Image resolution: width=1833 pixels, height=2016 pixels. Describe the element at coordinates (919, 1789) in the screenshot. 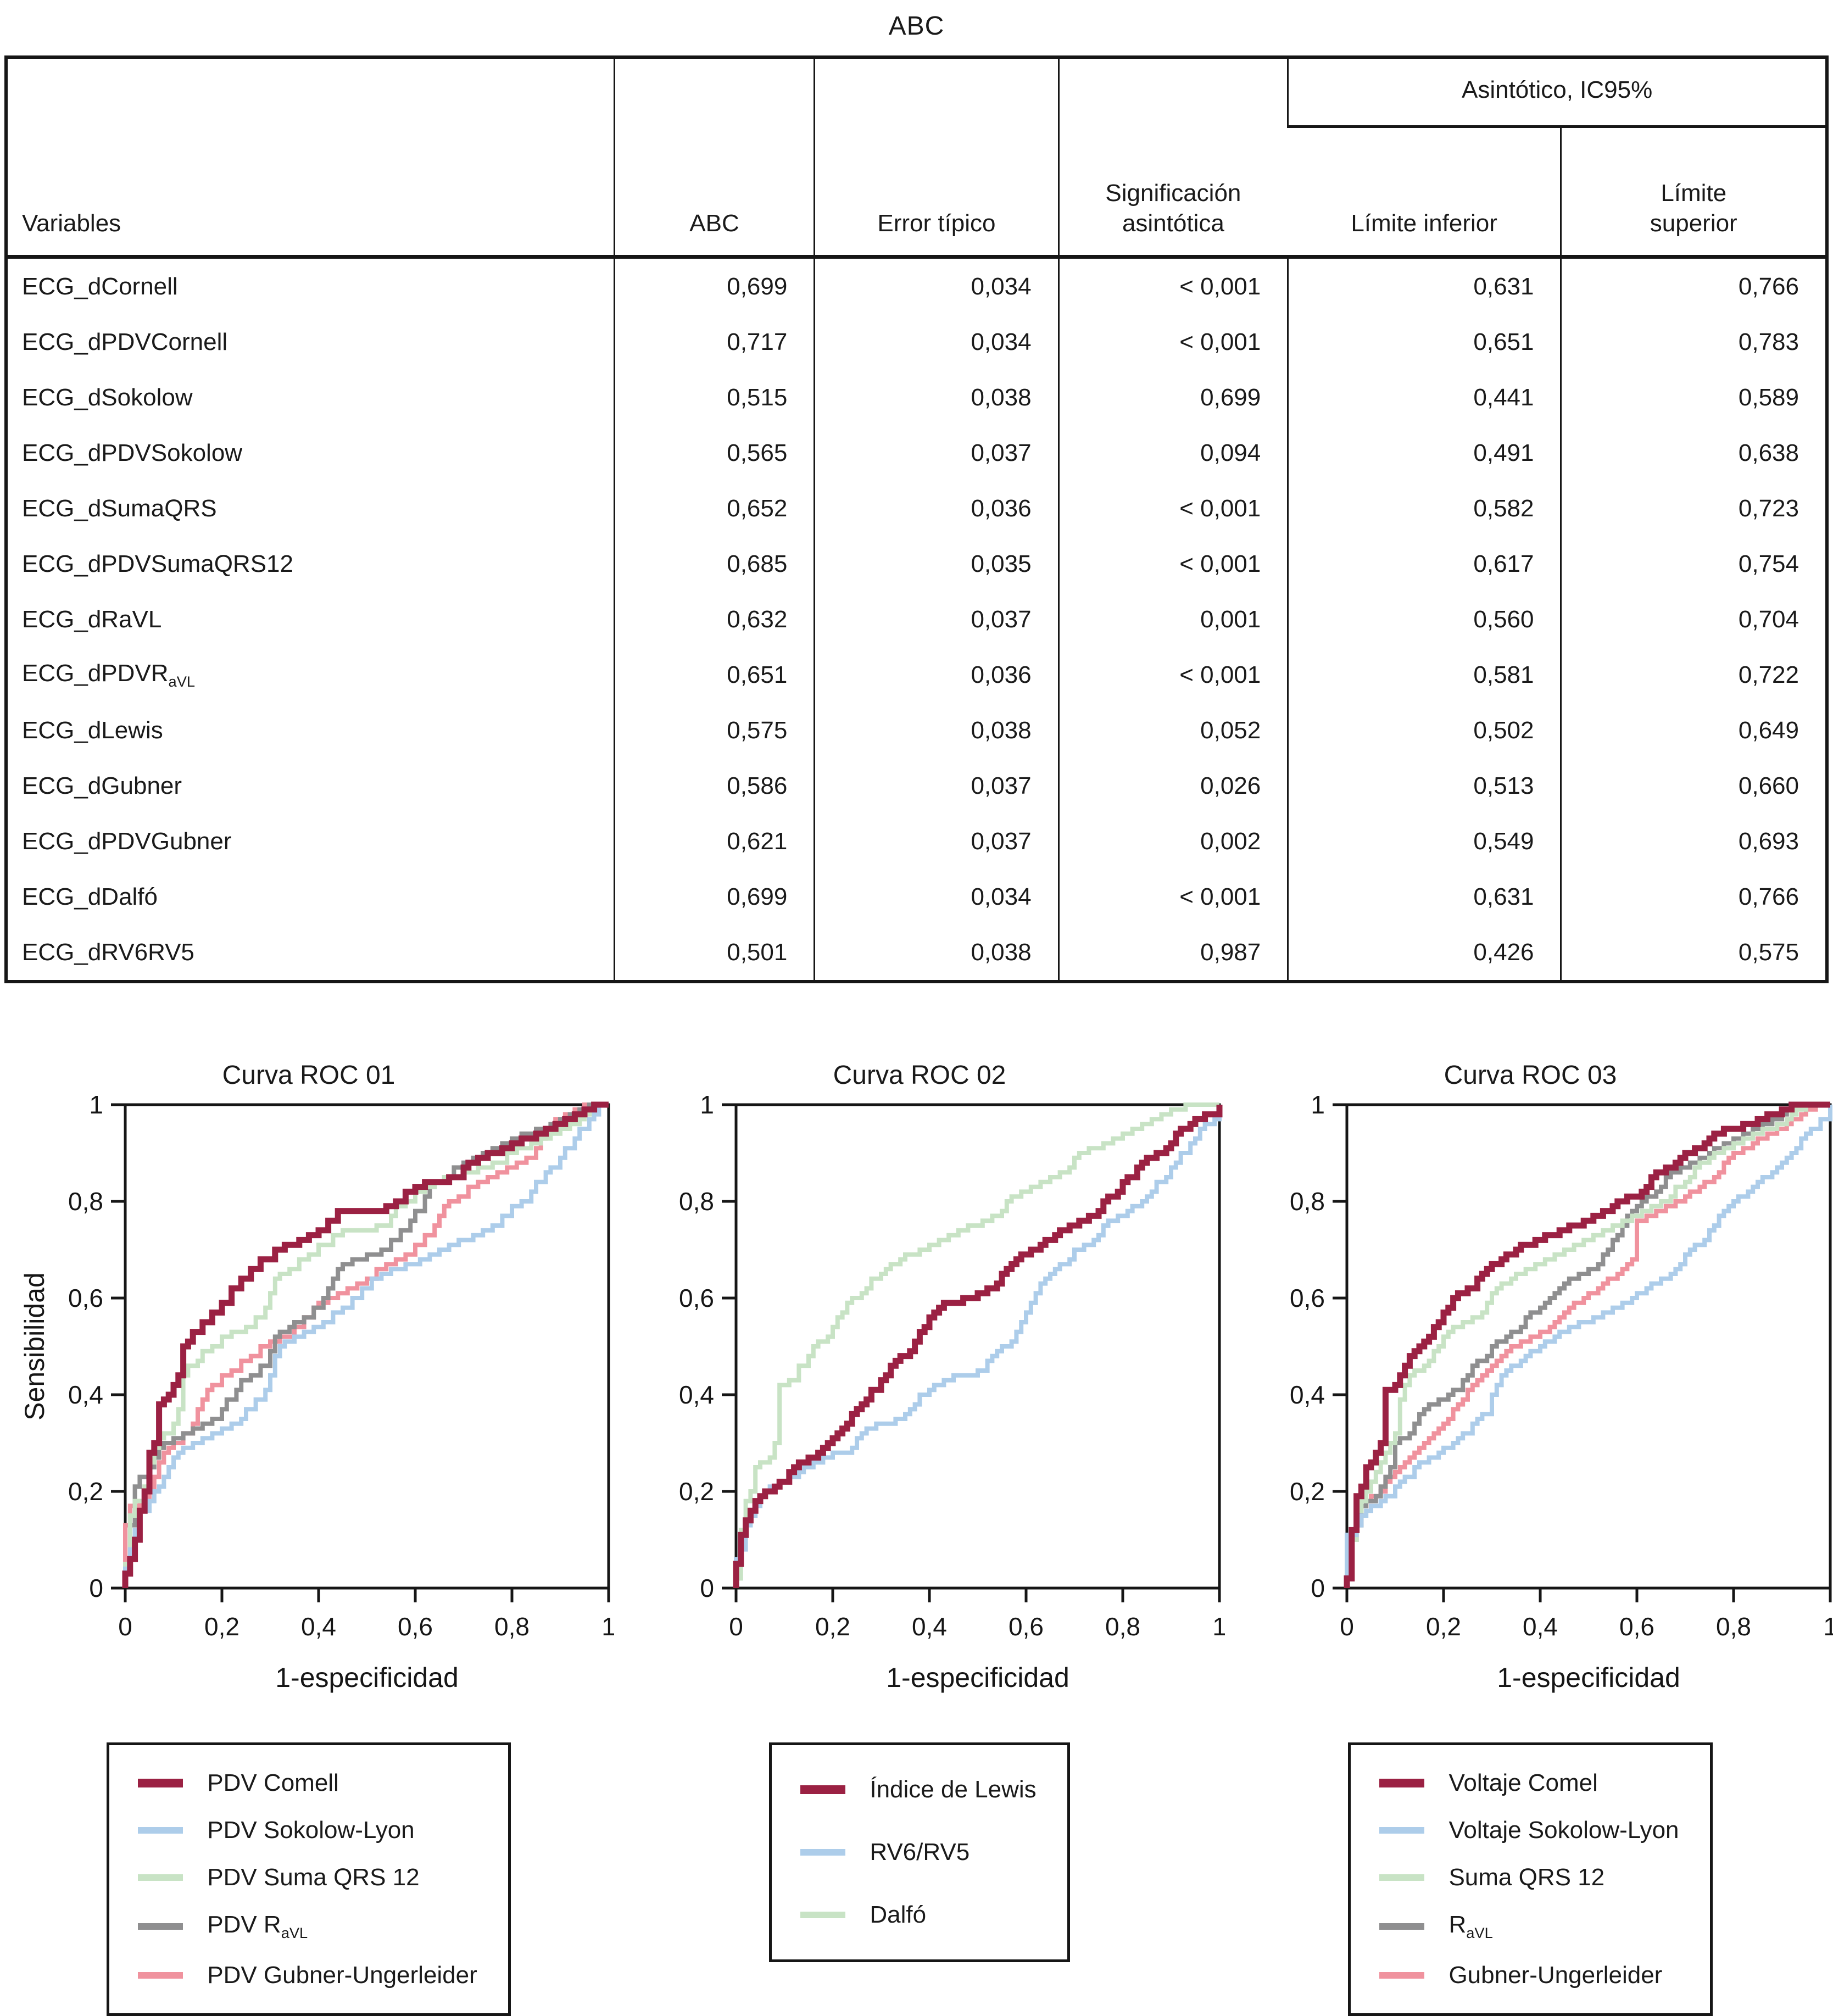

I see `legend-item: Índice de Lewis` at that location.